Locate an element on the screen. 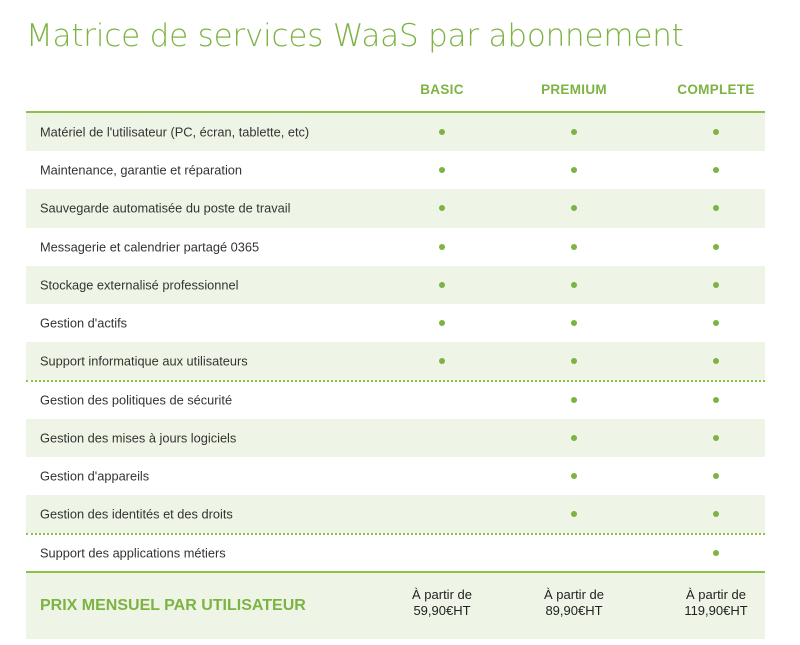  table-row: Gestion d'actifs is located at coordinates (395, 323).